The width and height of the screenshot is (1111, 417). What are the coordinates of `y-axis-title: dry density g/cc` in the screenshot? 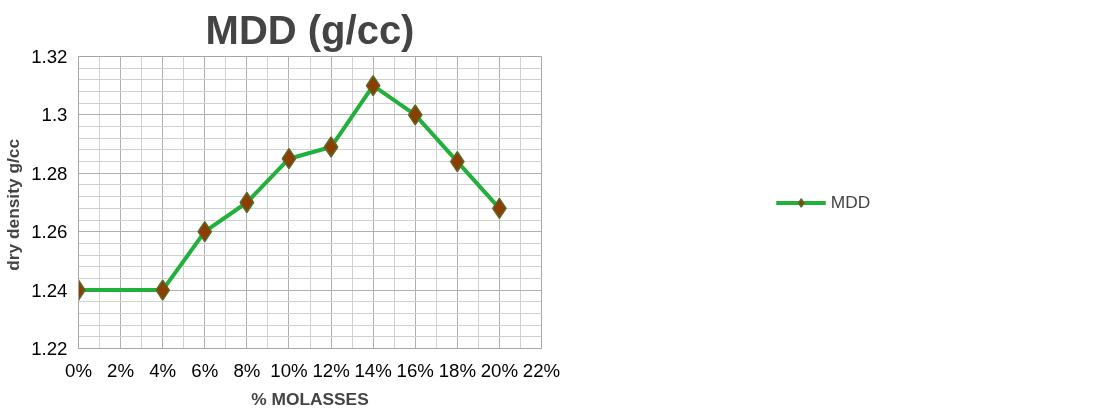 It's located at (13, 204).